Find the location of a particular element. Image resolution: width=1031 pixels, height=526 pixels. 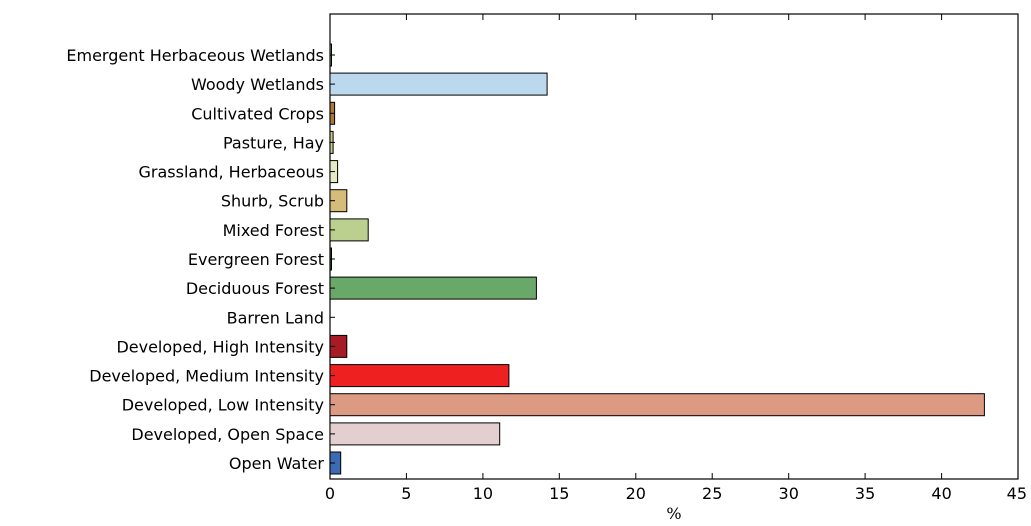

x-axis-label: % is located at coordinates (673, 513).